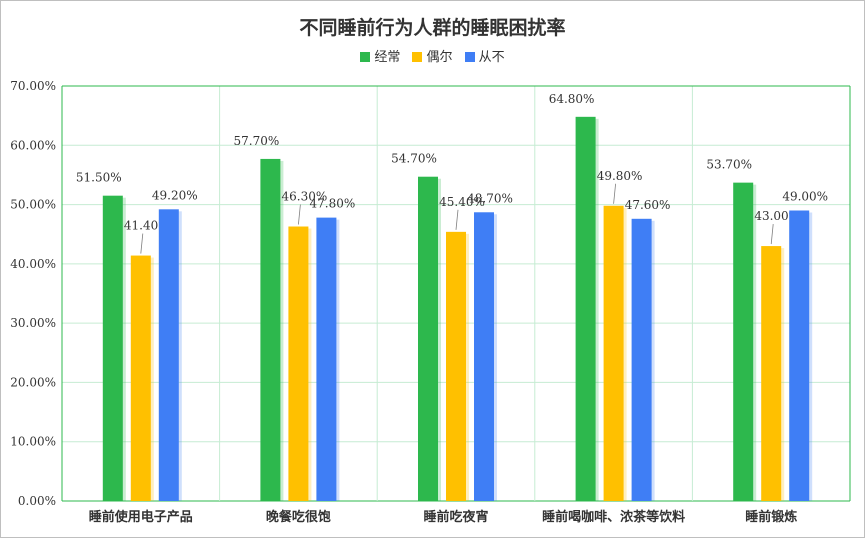  What do you see at coordinates (33, 145) in the screenshot?
I see `y-tick-label: 60.00%` at bounding box center [33, 145].